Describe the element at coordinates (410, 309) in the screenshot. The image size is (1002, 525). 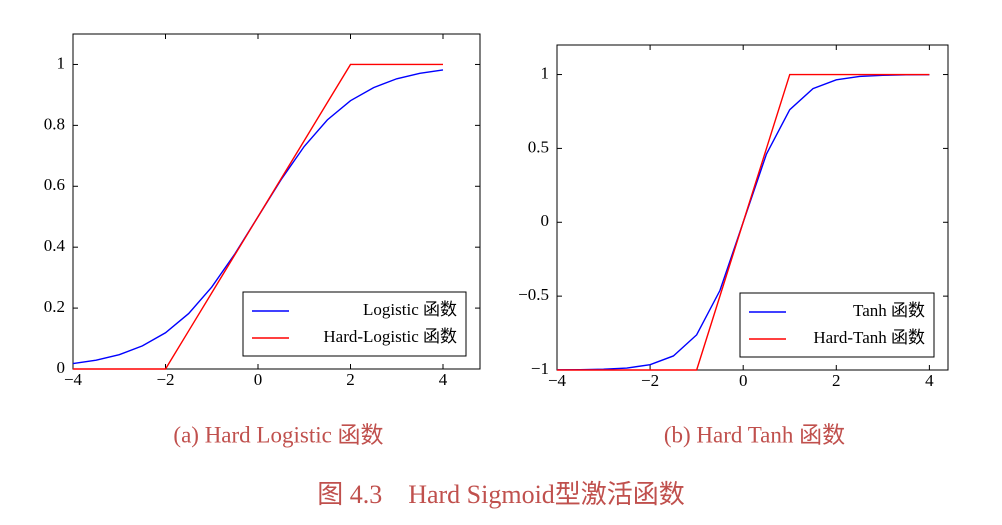
I see `legend-label: Logistic 函数` at that location.